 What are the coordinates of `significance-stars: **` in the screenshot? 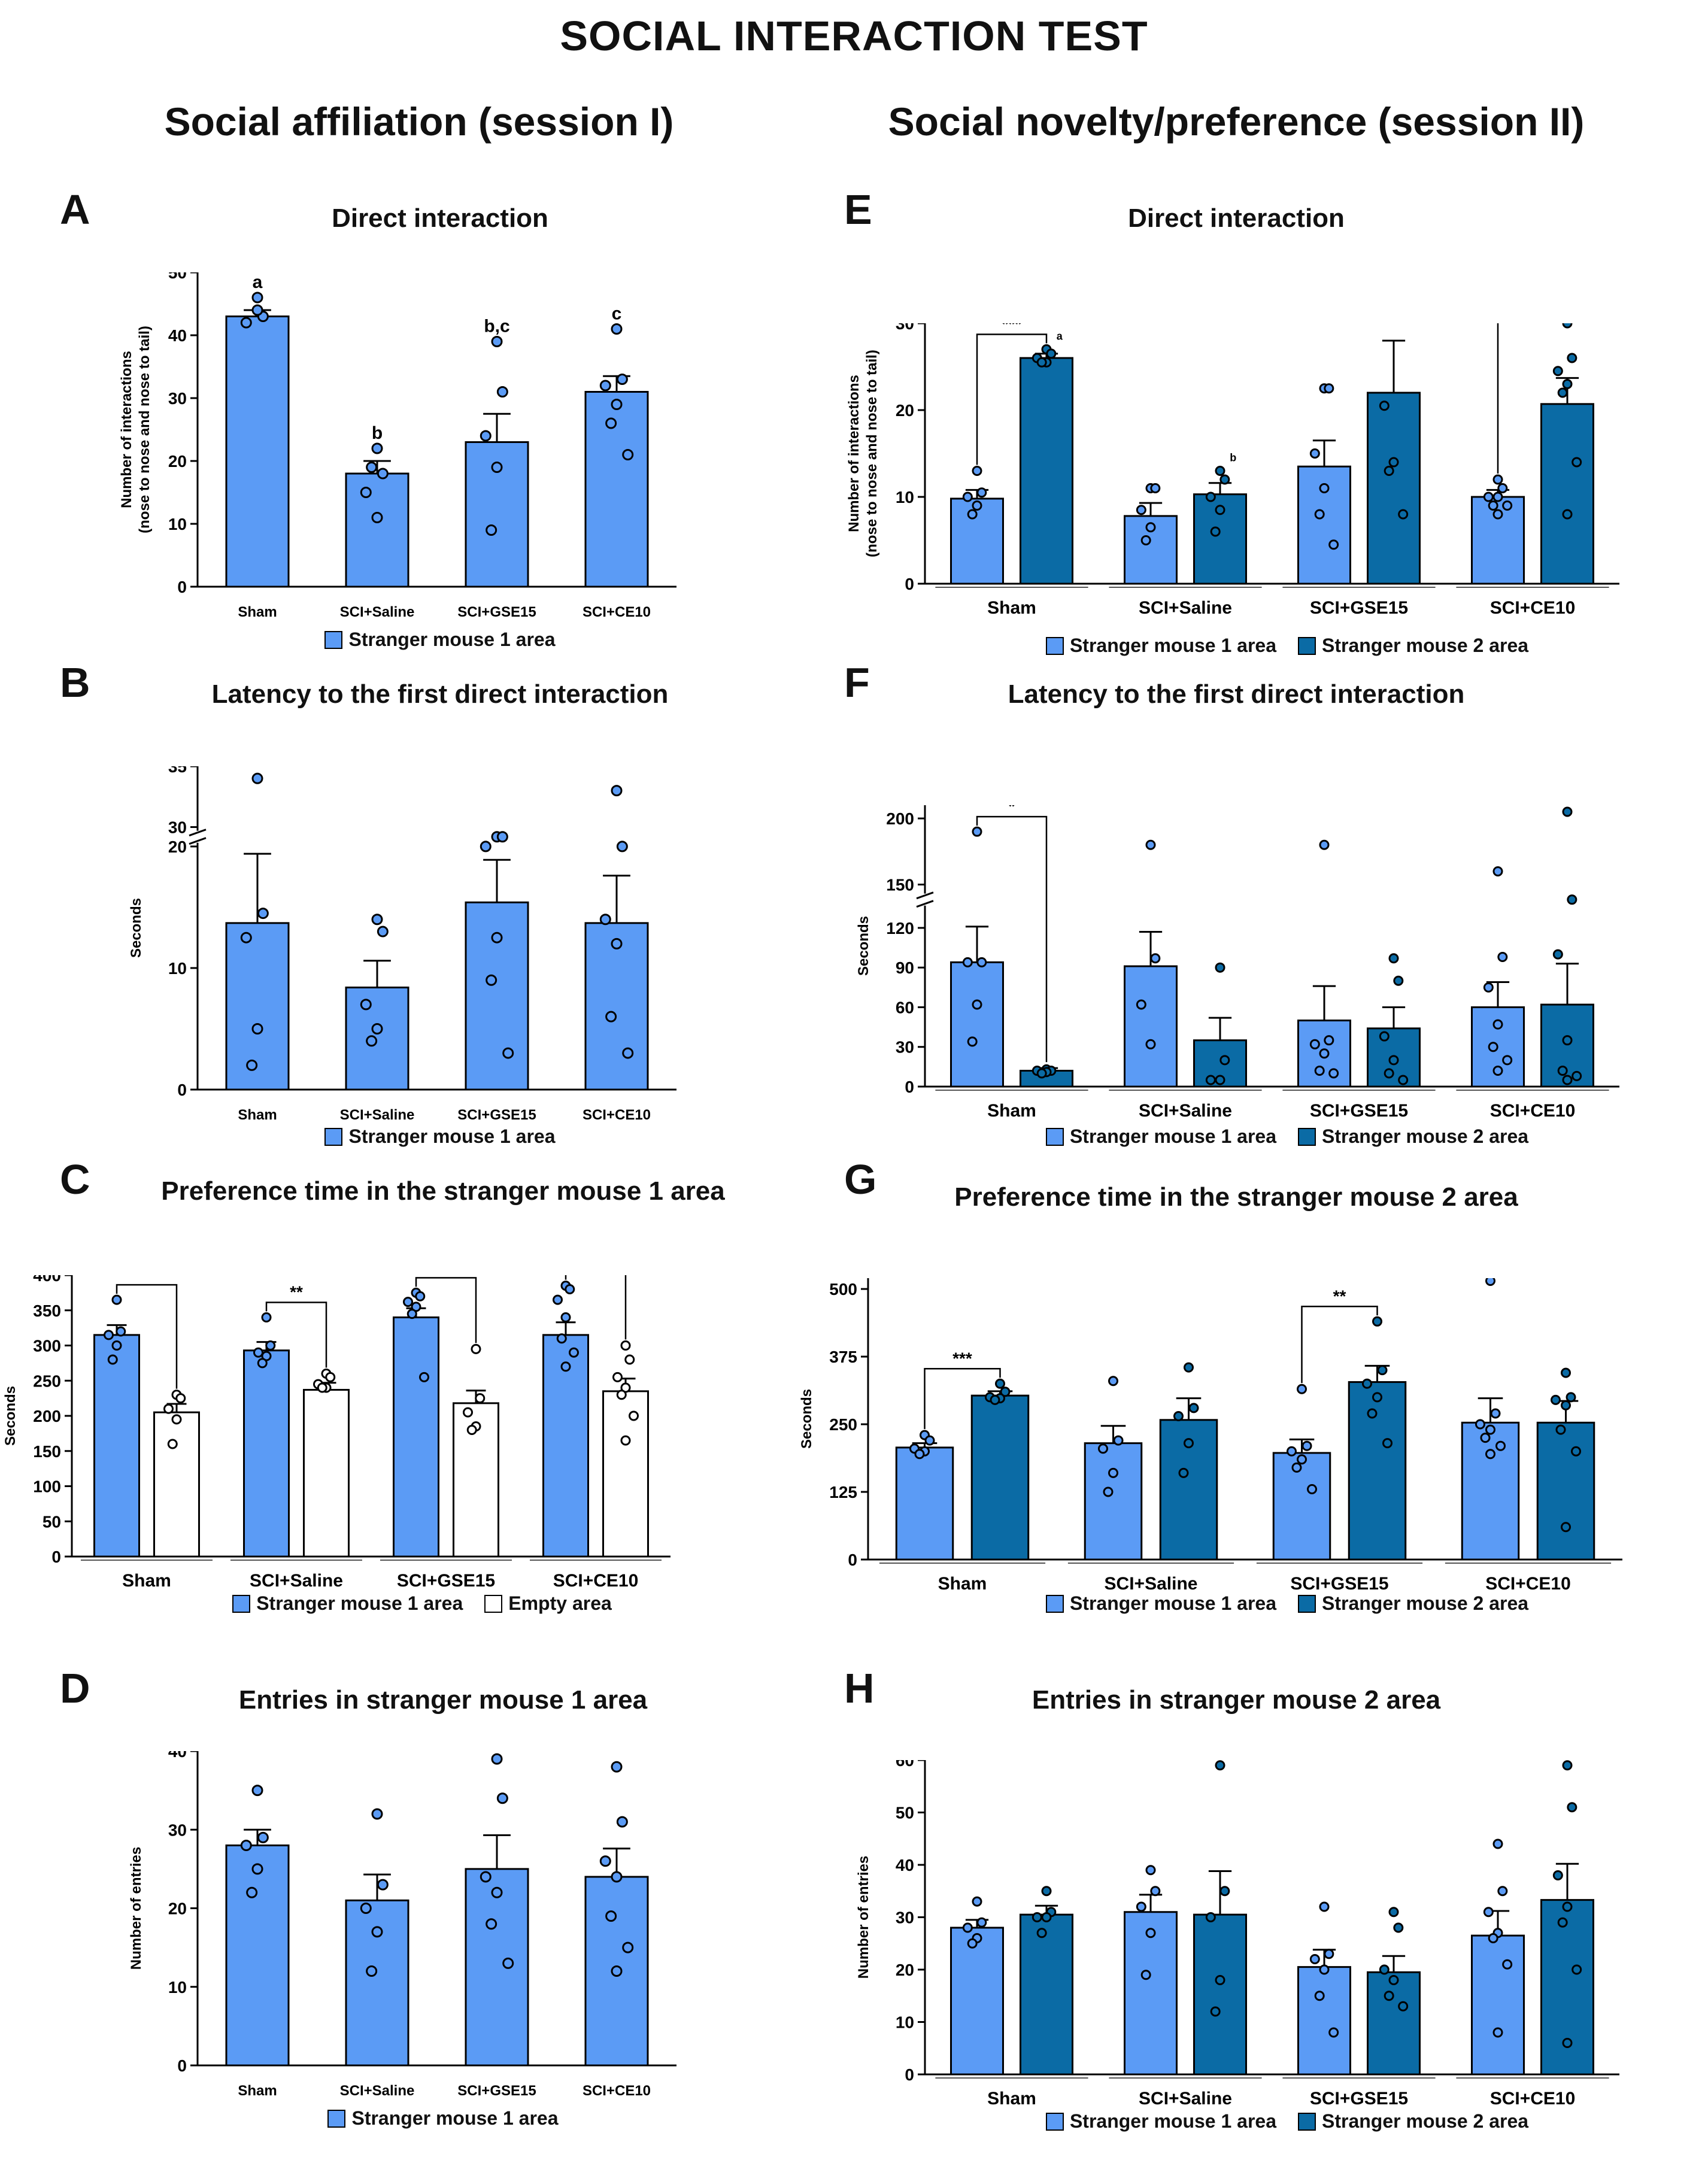 It's located at (146, 1279).